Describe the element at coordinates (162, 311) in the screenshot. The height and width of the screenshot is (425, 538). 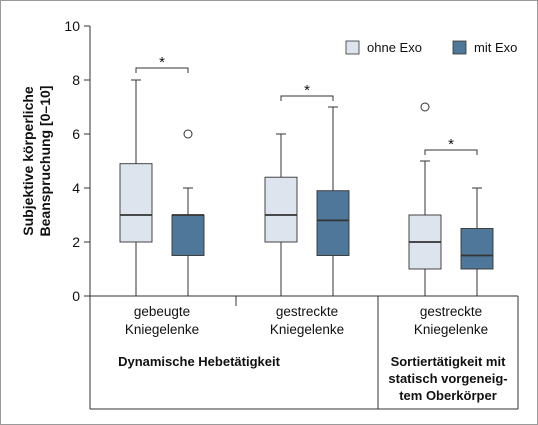
I see `category-label-0-line-0: gebeugte` at that location.